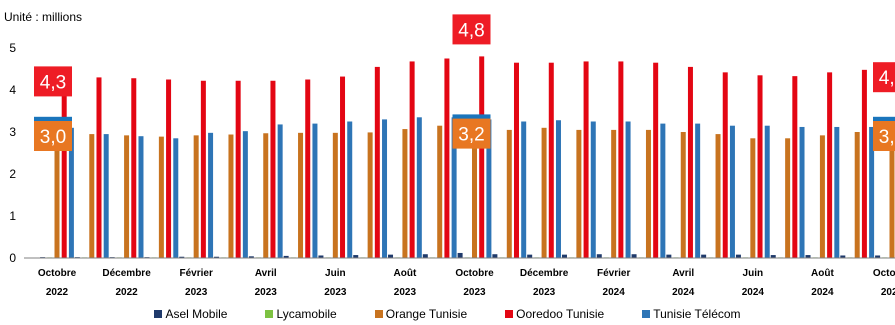 The height and width of the screenshot is (325, 895). Describe the element at coordinates (12, 90) in the screenshot. I see `y-tick-label: 4` at that location.